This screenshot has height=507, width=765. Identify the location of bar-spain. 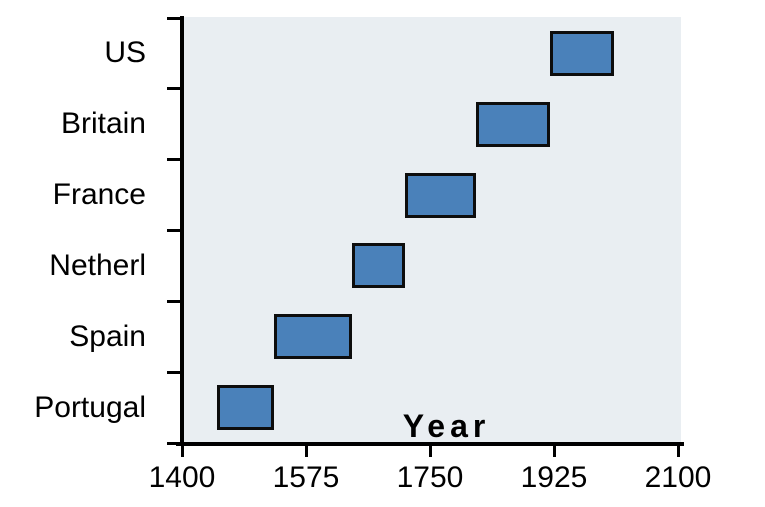
(313, 337).